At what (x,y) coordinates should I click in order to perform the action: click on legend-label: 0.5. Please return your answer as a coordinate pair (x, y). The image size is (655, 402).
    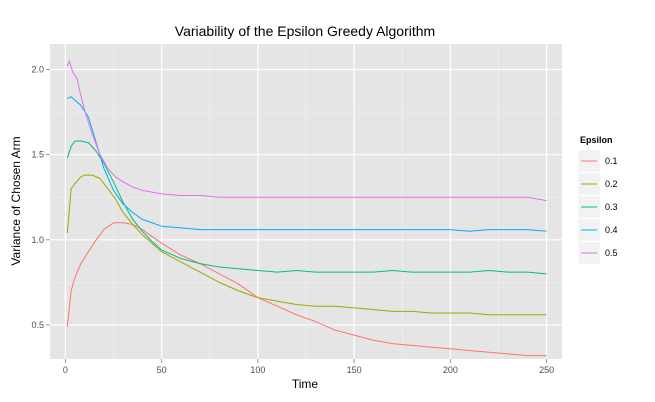
    Looking at the image, I should click on (611, 253).